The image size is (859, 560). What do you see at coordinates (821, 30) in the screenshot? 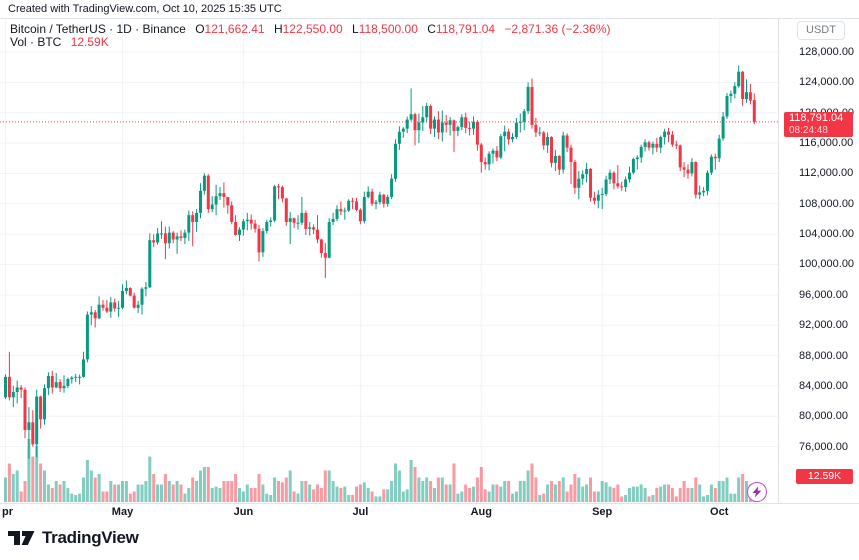
I see `currency-toggle-button: USDT` at bounding box center [821, 30].